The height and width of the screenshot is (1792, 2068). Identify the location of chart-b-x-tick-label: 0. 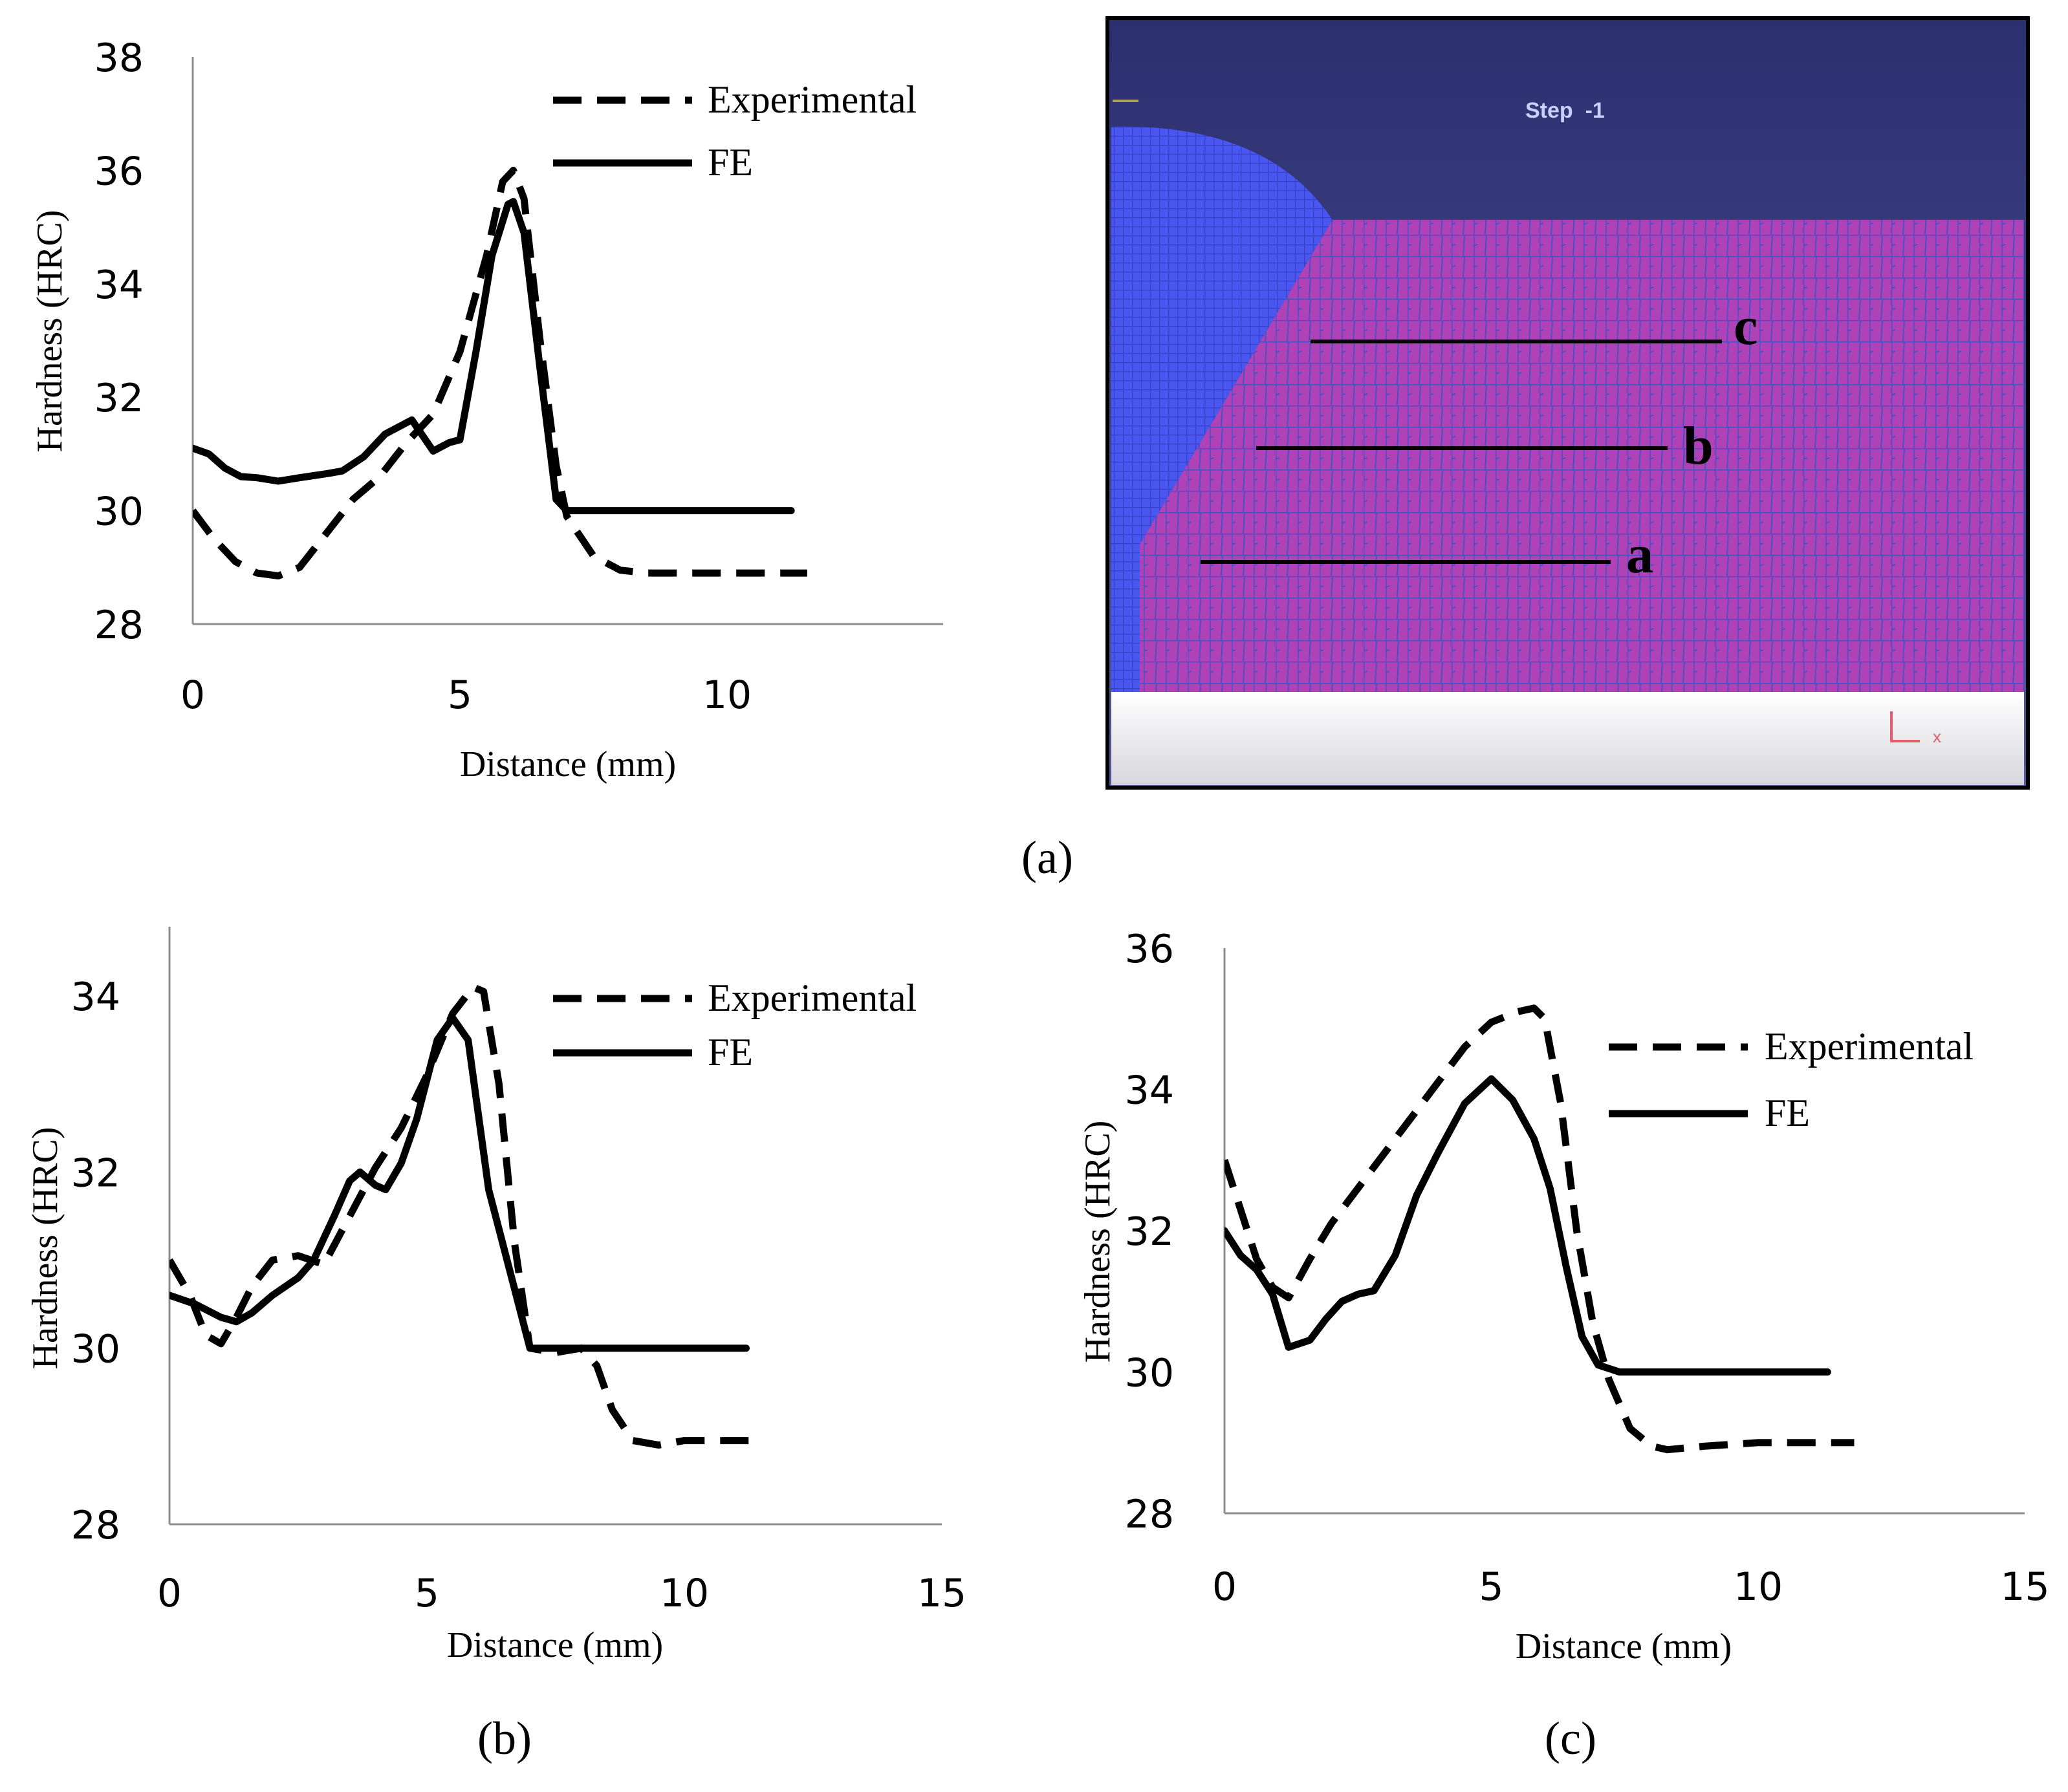
(170, 1593).